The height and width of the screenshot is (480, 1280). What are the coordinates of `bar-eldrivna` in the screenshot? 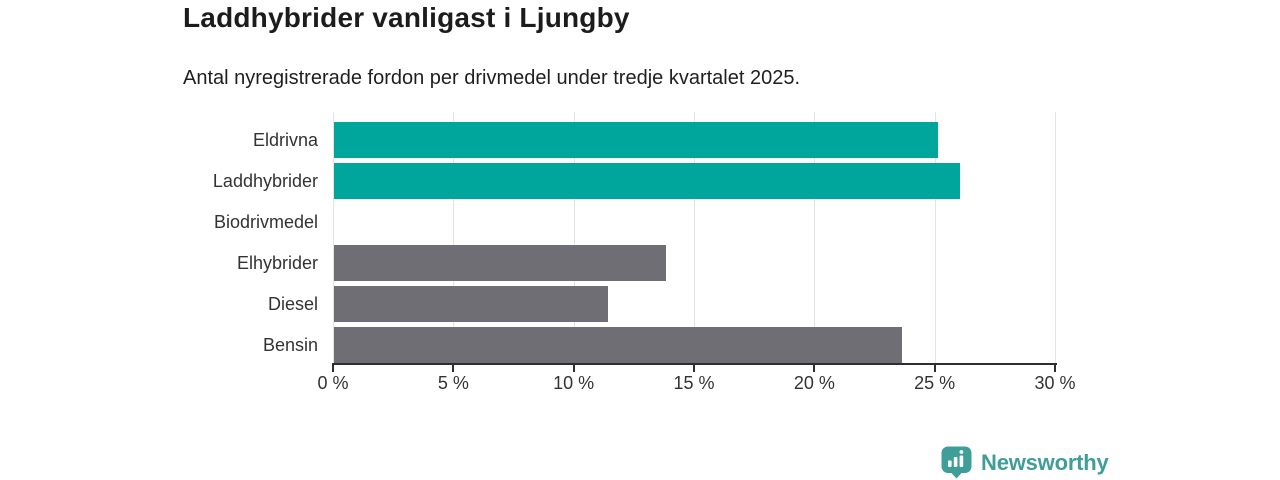 It's located at (636, 140).